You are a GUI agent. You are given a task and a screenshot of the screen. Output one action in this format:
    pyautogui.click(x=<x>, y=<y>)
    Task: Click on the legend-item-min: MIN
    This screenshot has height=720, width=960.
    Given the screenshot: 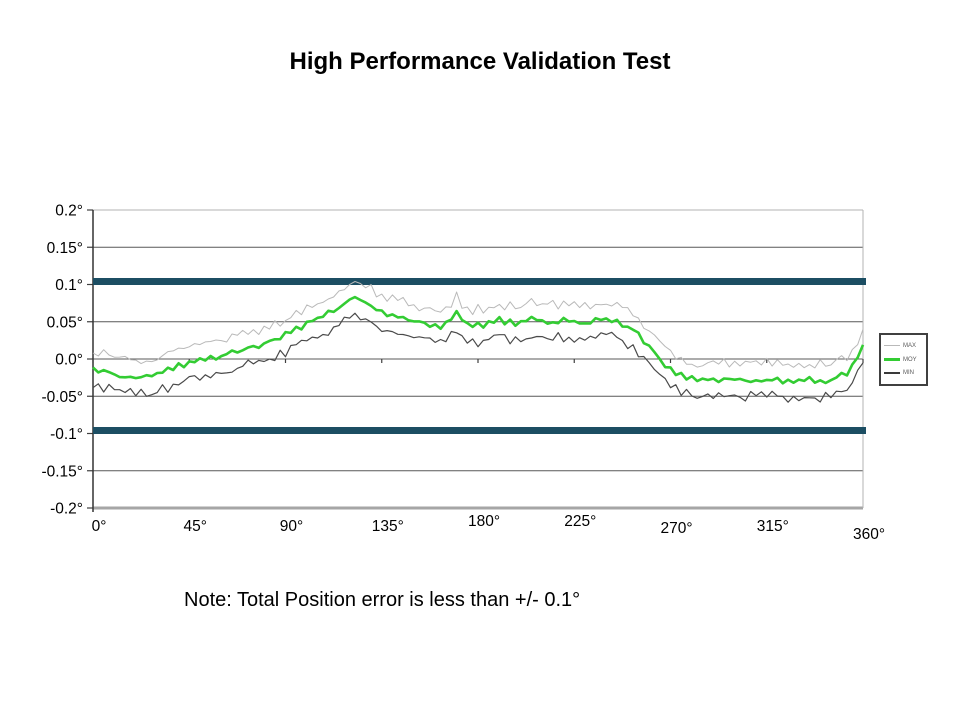 What is the action you would take?
    pyautogui.click(x=903, y=373)
    